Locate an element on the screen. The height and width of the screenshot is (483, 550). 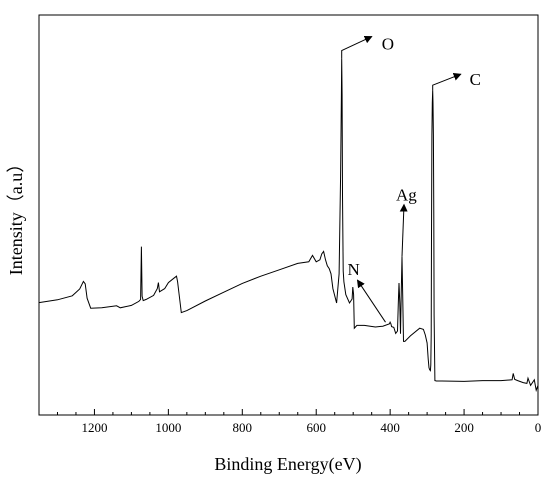
annotation-label-n: N is located at coordinates (354, 269).